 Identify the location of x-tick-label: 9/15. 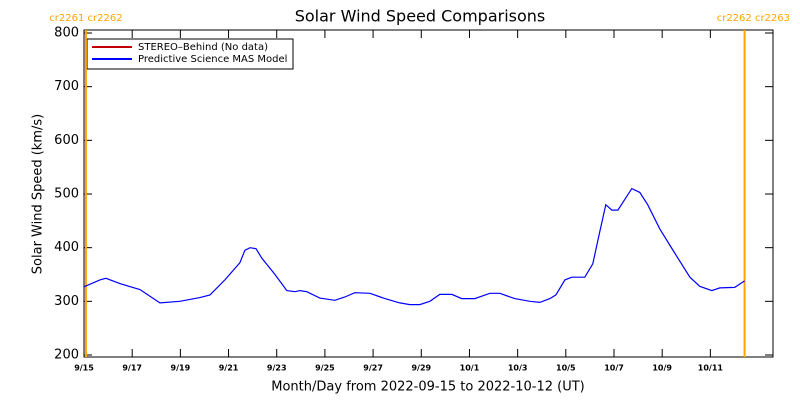
(84, 368).